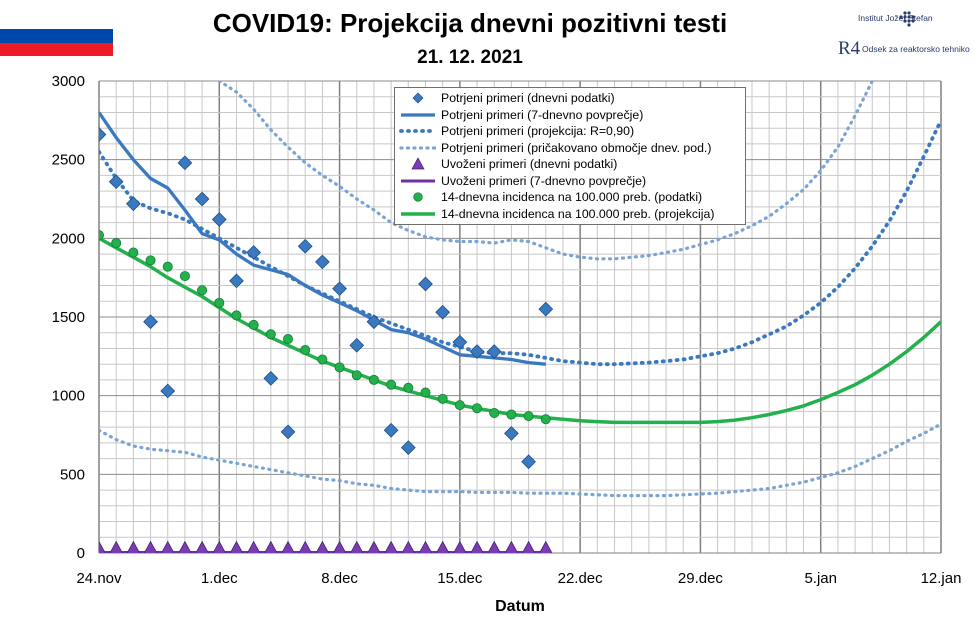 This screenshot has height=634, width=975. I want to click on legend-label: Uvoženi primeri (7-dnevno povprečje), so click(544, 180).